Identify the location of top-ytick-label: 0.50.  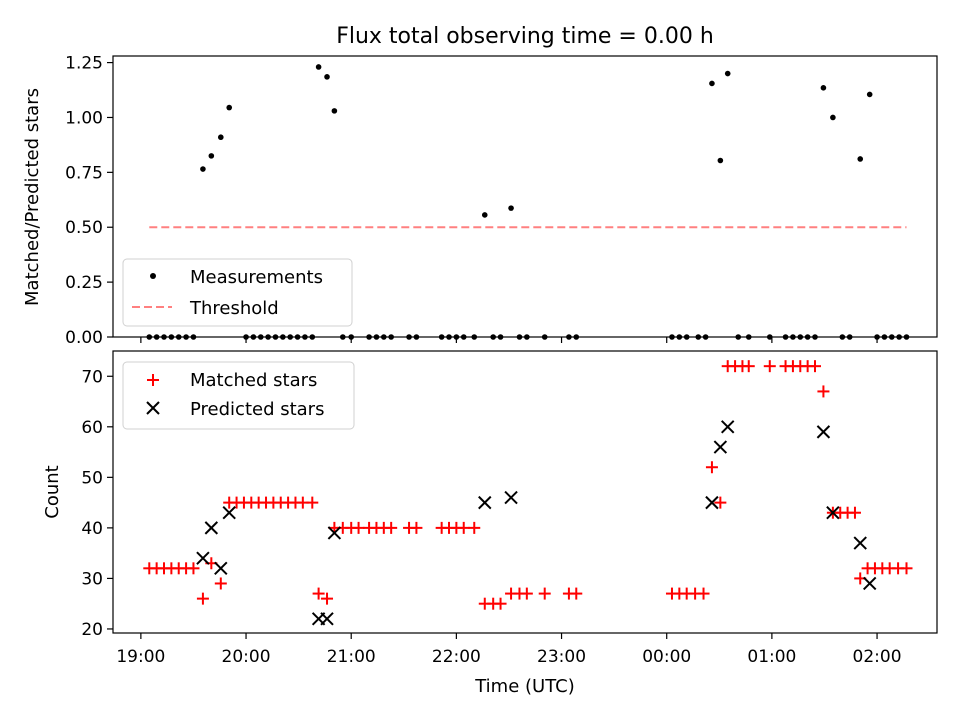
(84, 228).